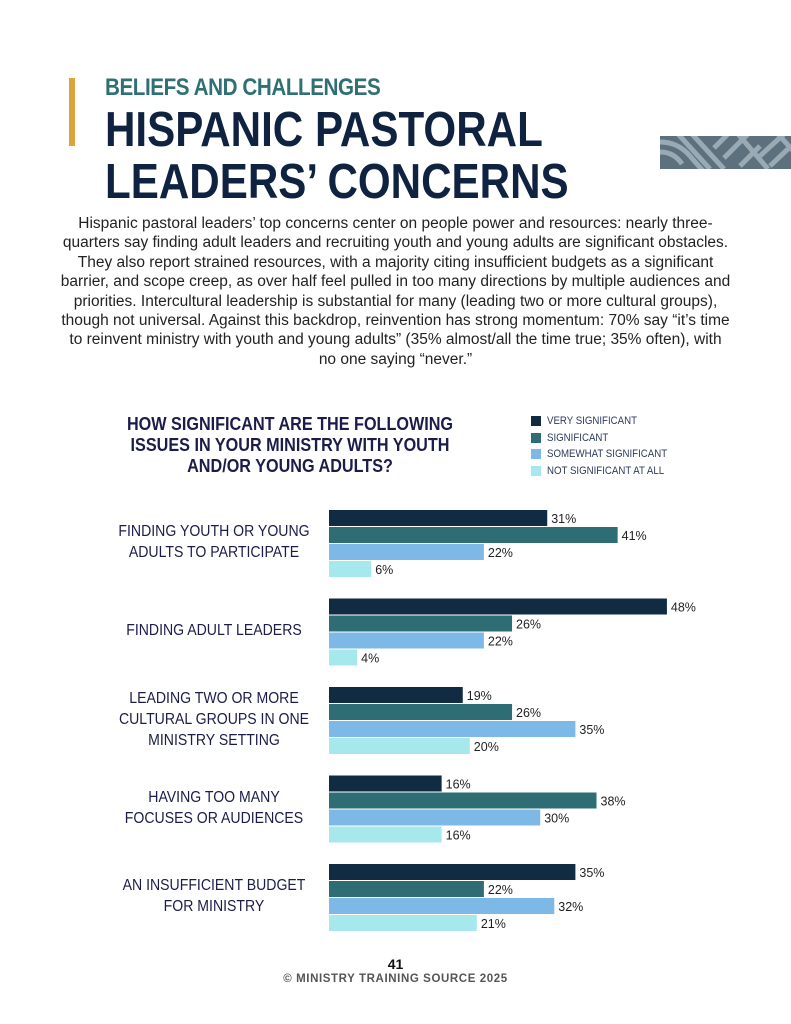 The height and width of the screenshot is (1024, 791). What do you see at coordinates (370, 659) in the screenshot?
I see `bar-value-label: 4%` at bounding box center [370, 659].